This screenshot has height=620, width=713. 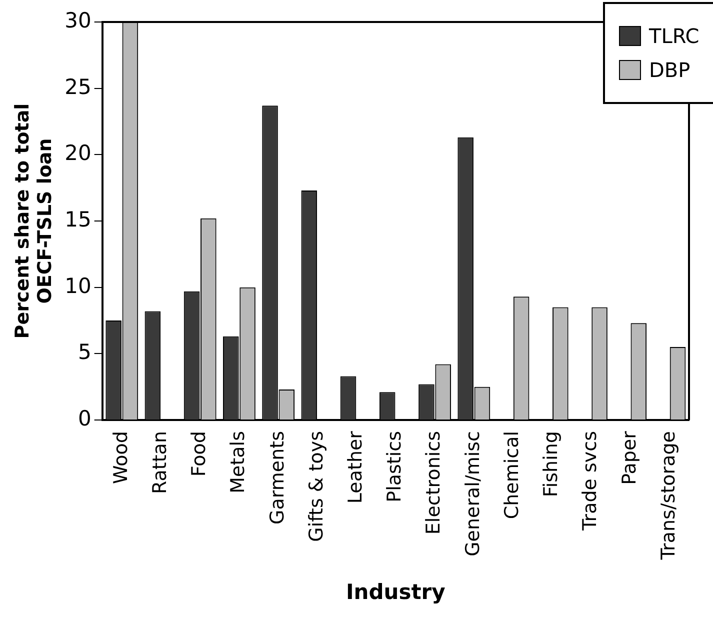 What do you see at coordinates (669, 70) in the screenshot?
I see `legend-label: DBP` at bounding box center [669, 70].